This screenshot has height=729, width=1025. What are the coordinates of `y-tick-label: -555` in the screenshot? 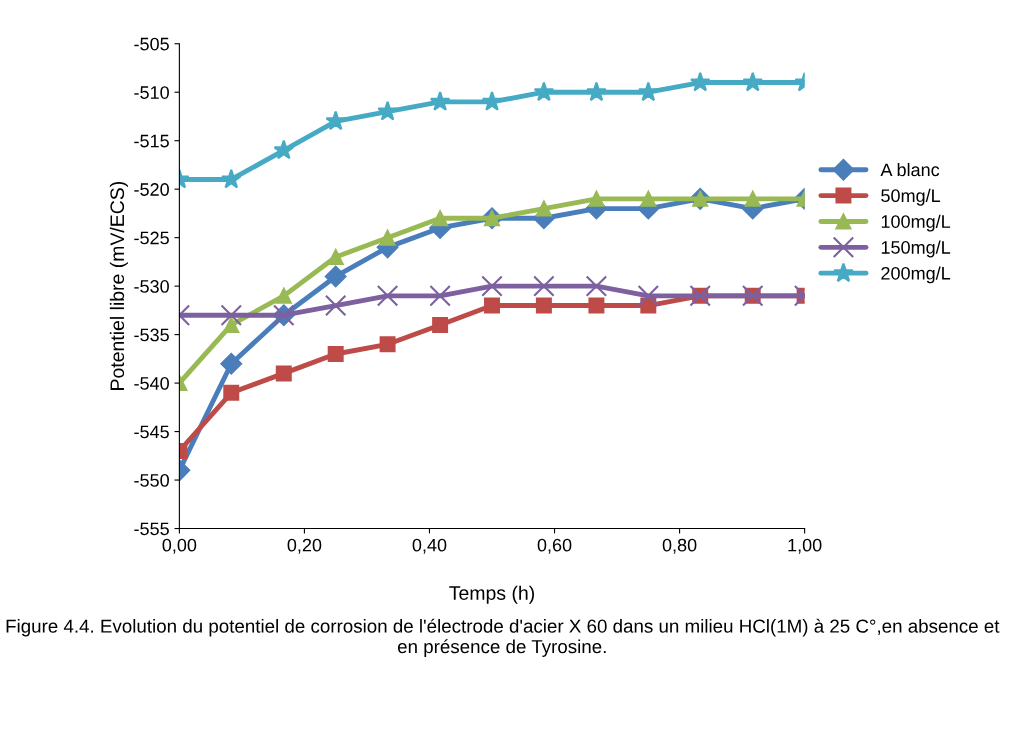 It's located at (151, 529).